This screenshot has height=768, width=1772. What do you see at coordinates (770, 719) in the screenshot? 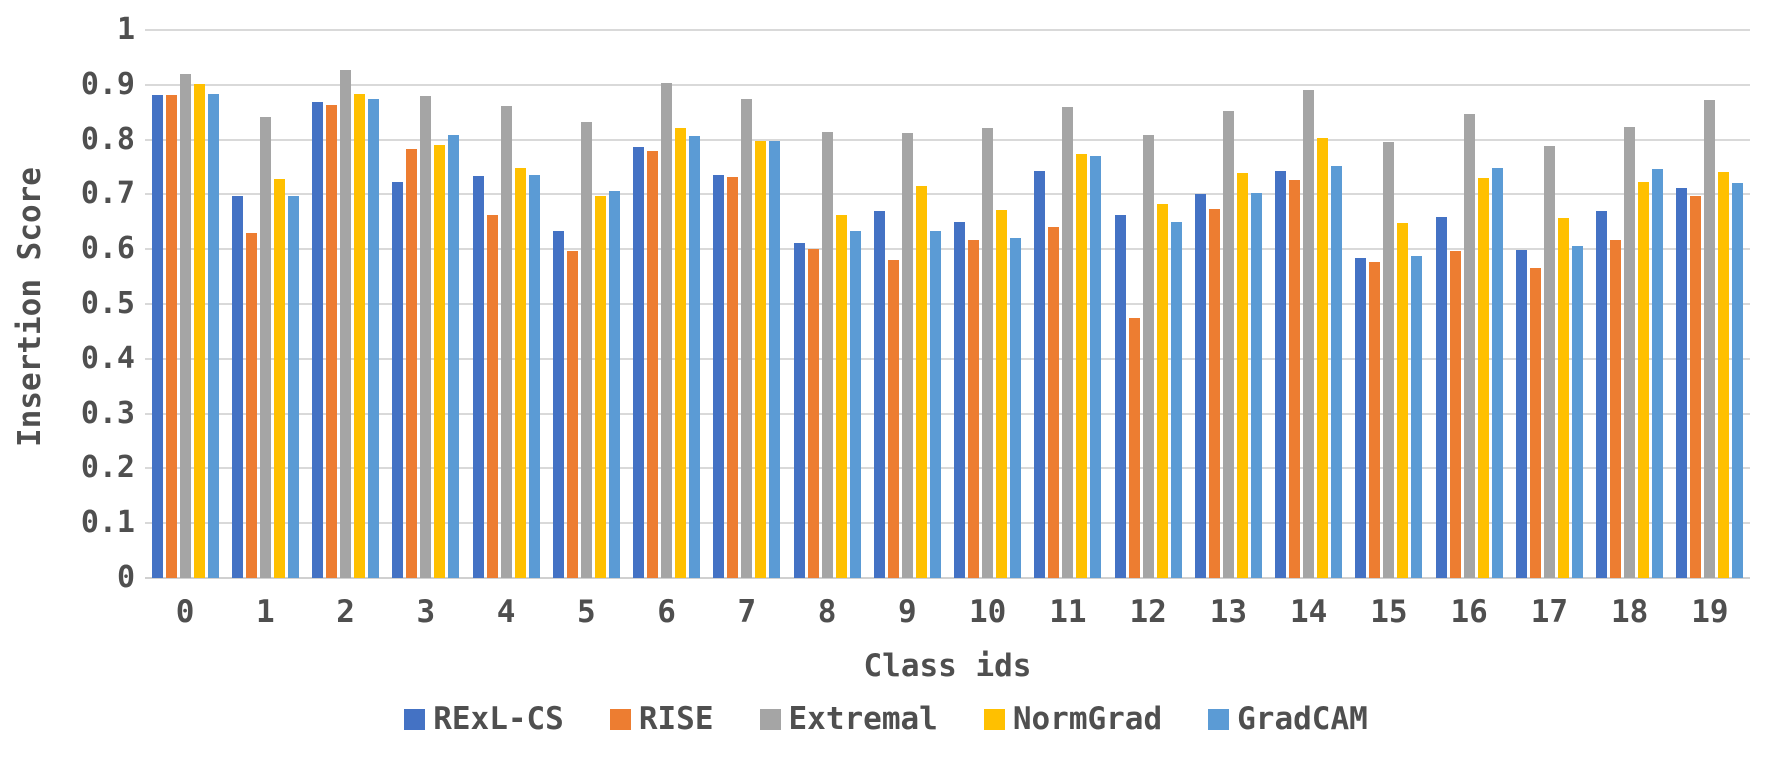
I see `legend-swatch-extremal` at bounding box center [770, 719].